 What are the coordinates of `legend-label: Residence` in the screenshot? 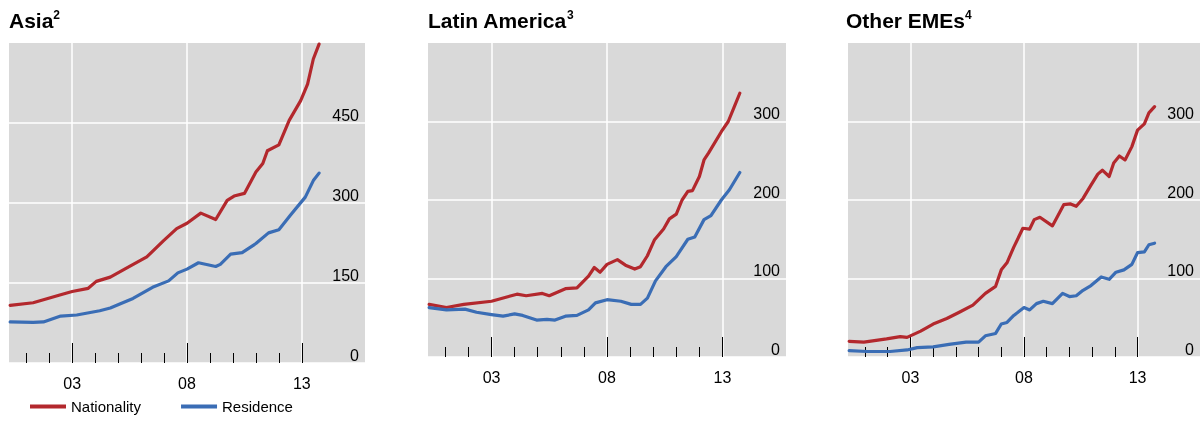 It's located at (257, 406).